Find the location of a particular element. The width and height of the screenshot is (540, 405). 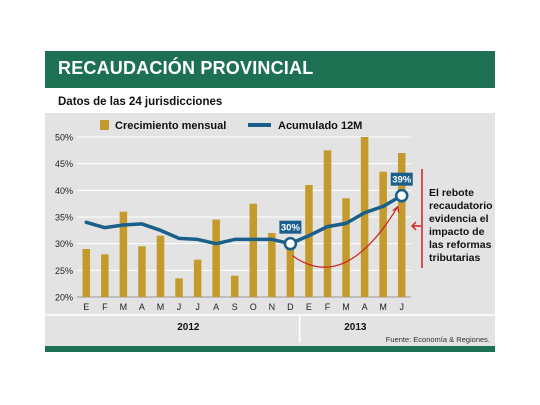

rebound-curve is located at coordinates (345, 237).